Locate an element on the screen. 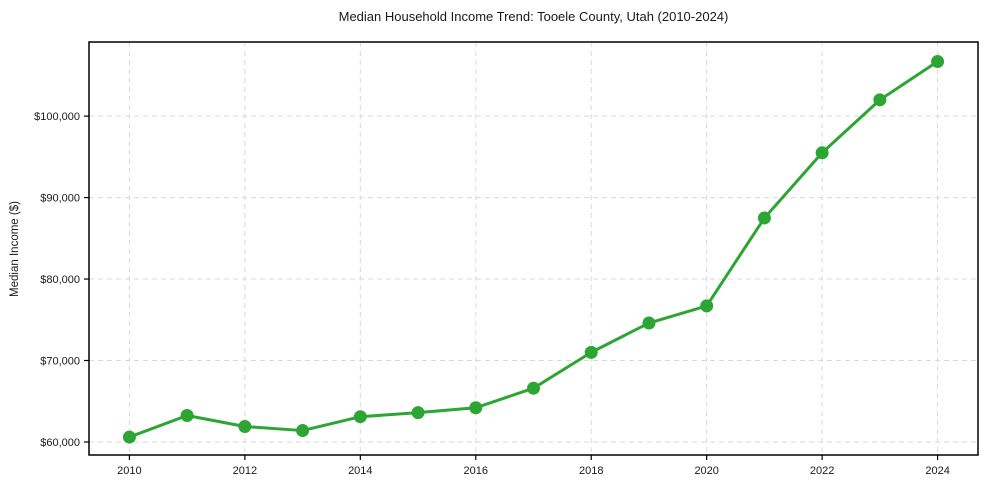 The height and width of the screenshot is (490, 989). data-point-2017 is located at coordinates (533, 388).